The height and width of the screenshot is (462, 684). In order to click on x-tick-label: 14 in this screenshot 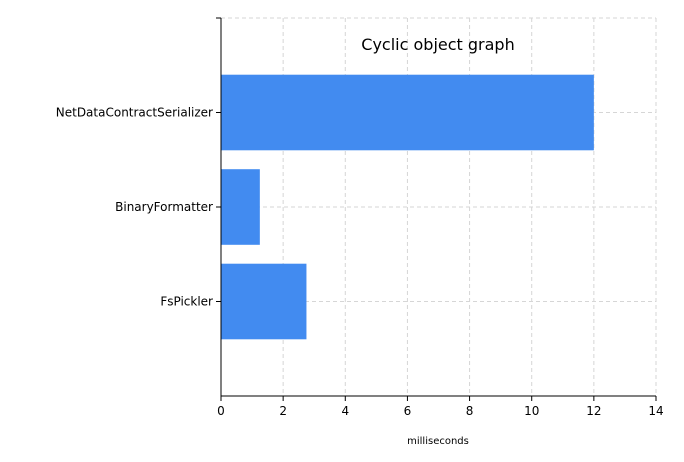, I will do `click(655, 411)`.